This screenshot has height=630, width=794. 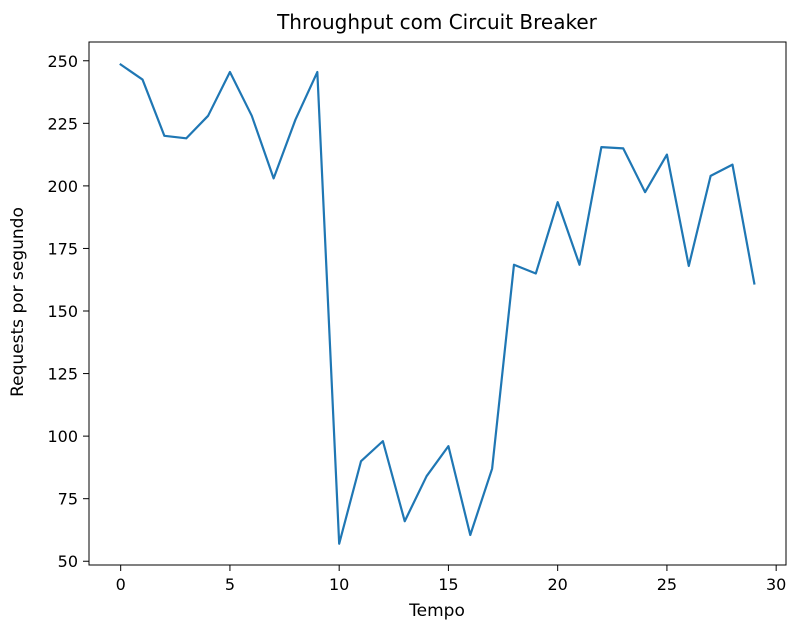 I want to click on y-tick-label: 150, so click(x=62, y=311).